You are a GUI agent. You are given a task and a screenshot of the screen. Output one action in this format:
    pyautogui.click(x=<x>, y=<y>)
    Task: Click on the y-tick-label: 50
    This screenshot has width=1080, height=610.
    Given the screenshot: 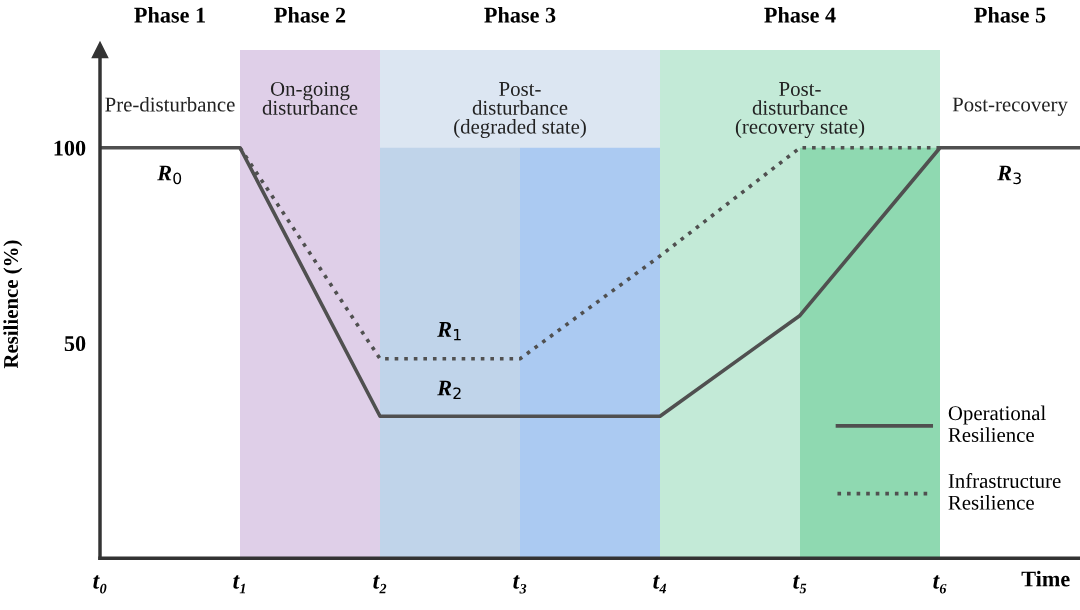 What is the action you would take?
    pyautogui.click(x=75, y=344)
    